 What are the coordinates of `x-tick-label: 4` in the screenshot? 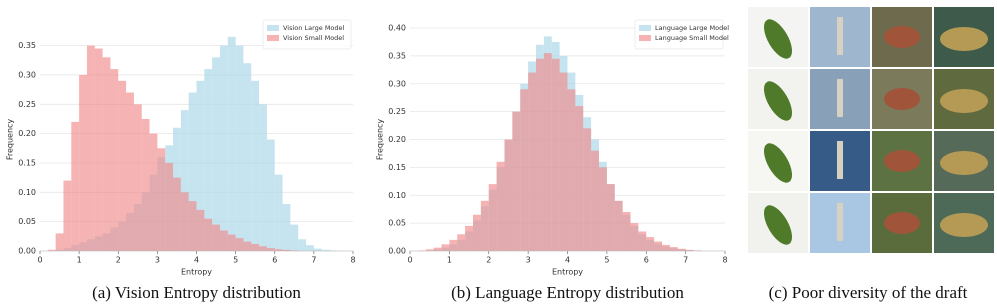 It's located at (196, 260).